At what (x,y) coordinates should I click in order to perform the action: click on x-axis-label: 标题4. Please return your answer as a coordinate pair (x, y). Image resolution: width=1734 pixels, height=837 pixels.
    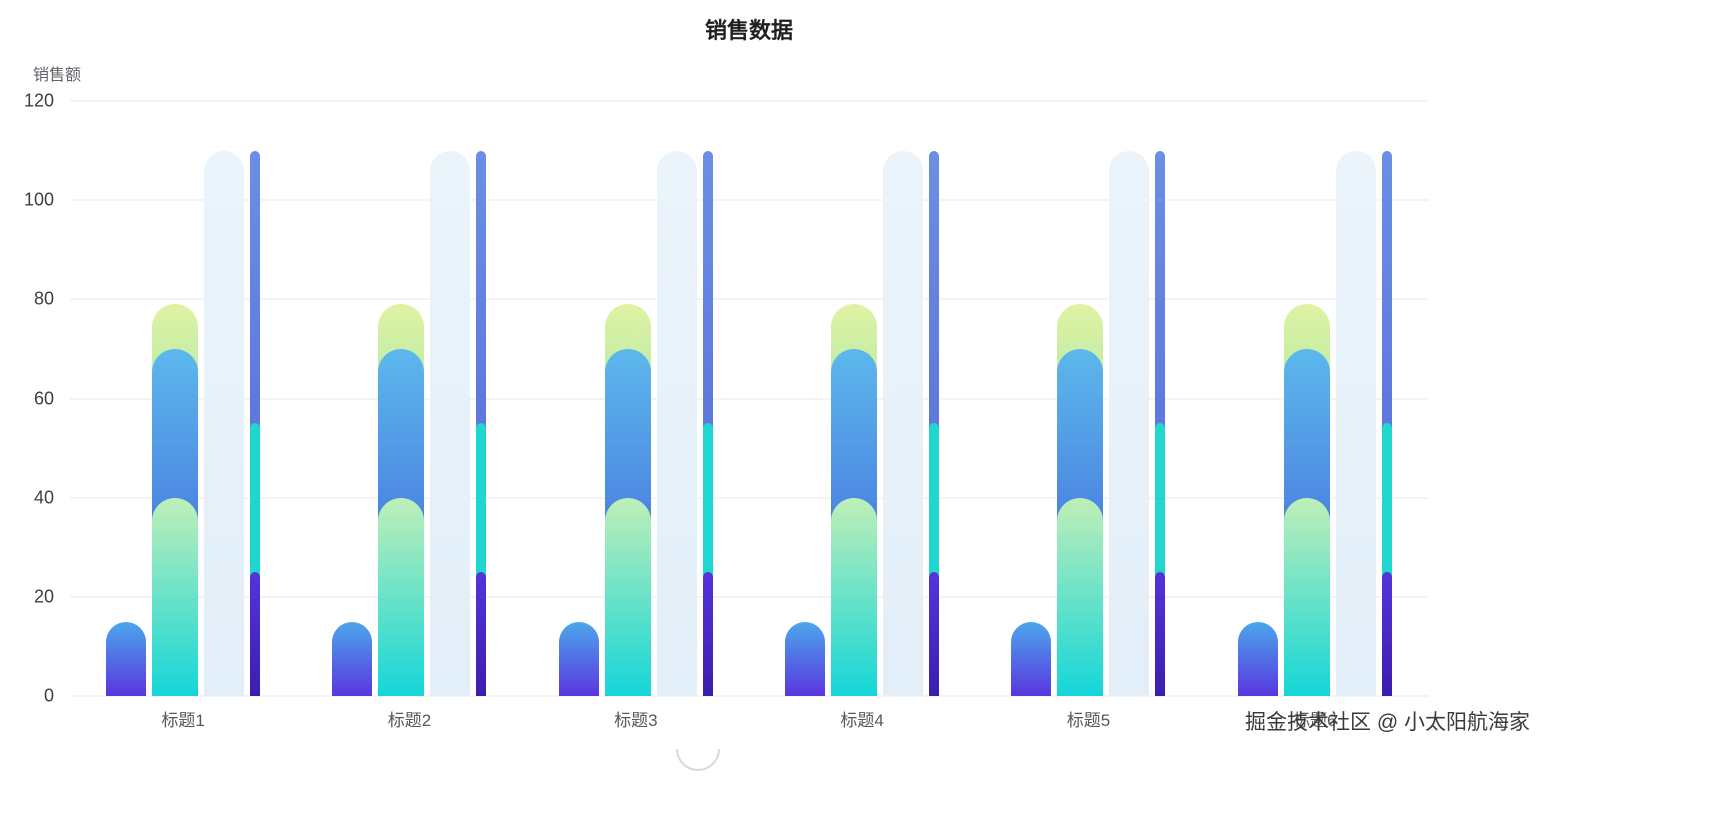
    Looking at the image, I should click on (862, 720).